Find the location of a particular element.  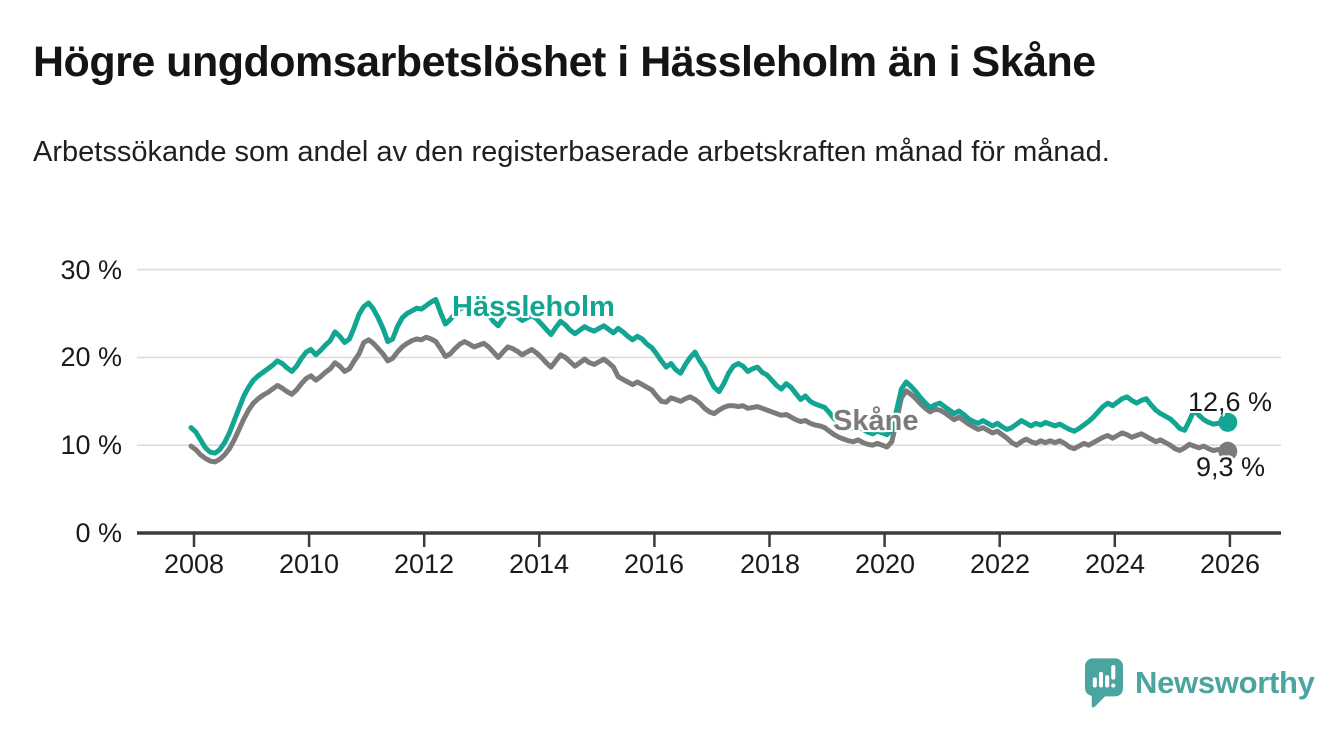

newsworthy-logo: Newsworthy is located at coordinates (1200, 683).